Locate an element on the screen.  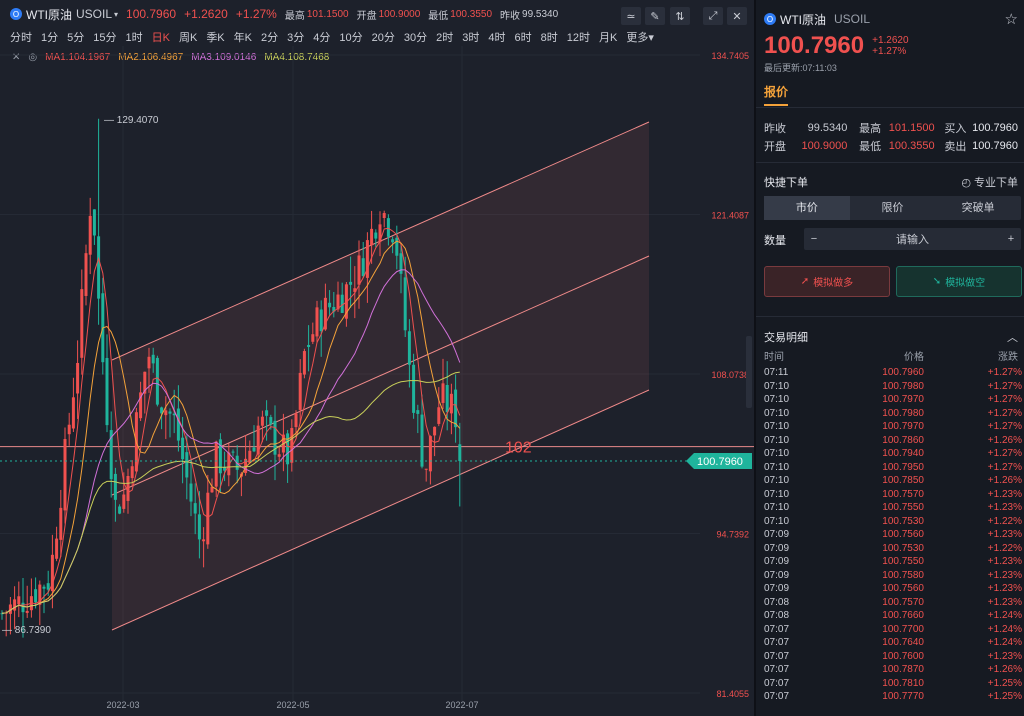
interval-tab: 1时 is located at coordinates (134, 38).